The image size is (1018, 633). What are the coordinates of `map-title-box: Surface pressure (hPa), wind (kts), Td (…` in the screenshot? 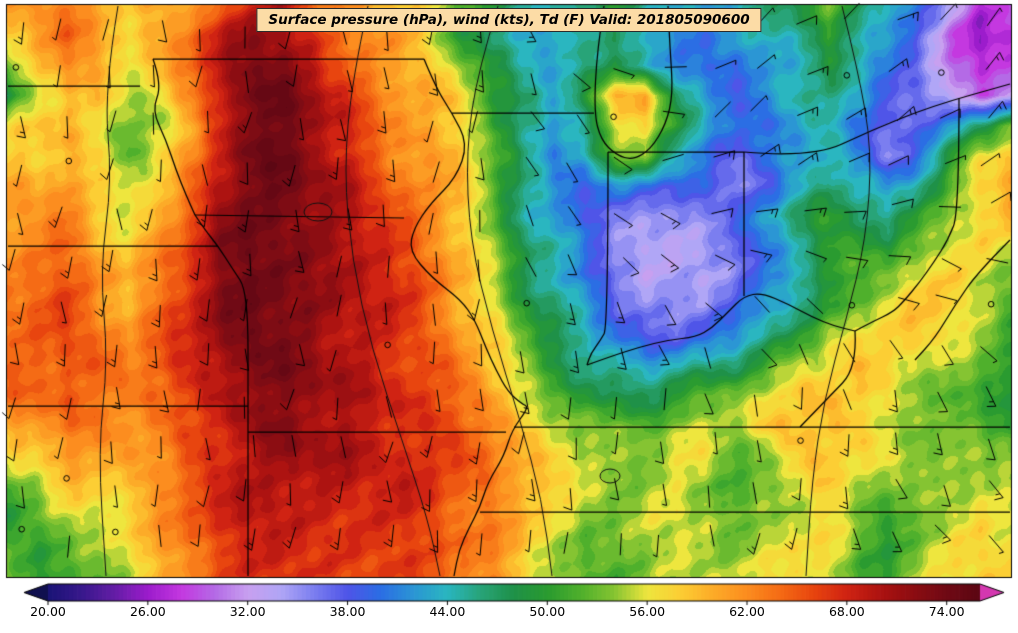 It's located at (509, 20).